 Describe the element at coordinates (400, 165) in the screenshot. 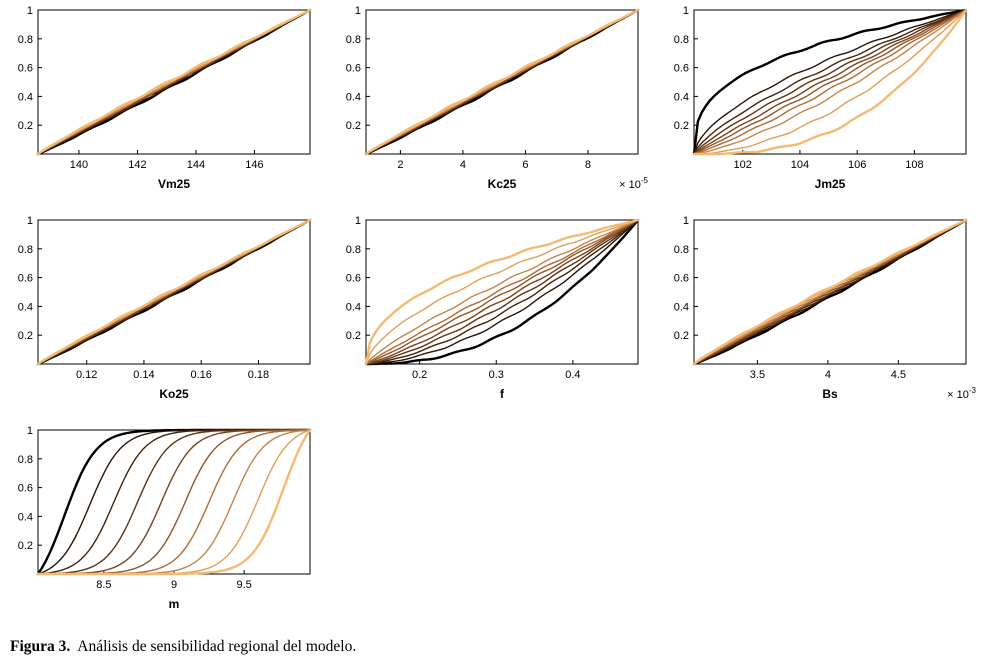

I see `svg-text: 2` at that location.